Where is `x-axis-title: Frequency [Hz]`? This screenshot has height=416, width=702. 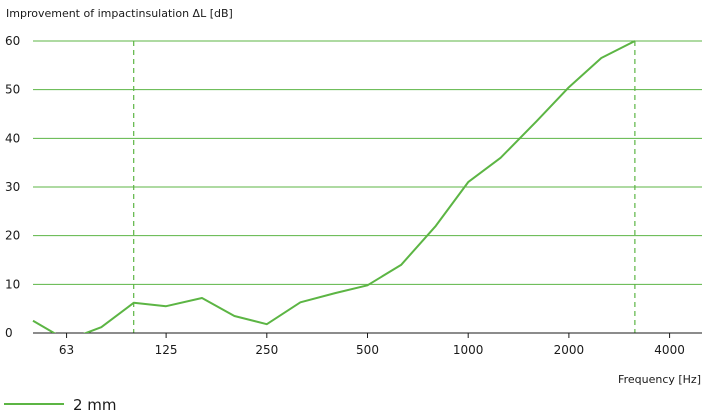
x-axis-title: Frequency [Hz] is located at coordinates (659, 379).